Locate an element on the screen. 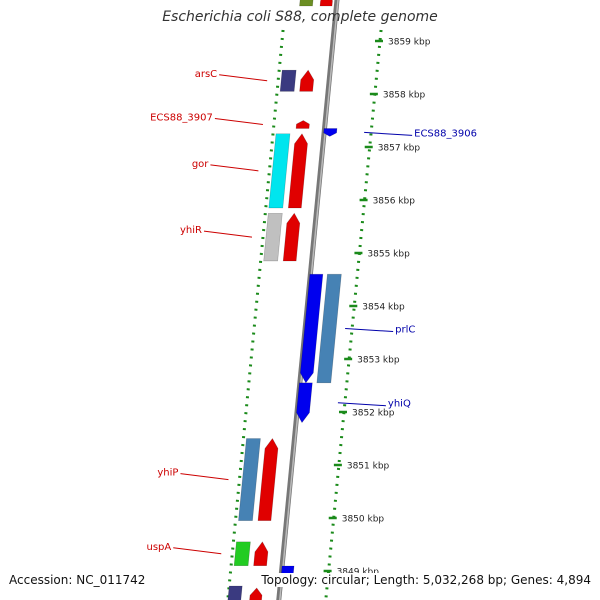  gene-label-gor: gor is located at coordinates (200, 164).